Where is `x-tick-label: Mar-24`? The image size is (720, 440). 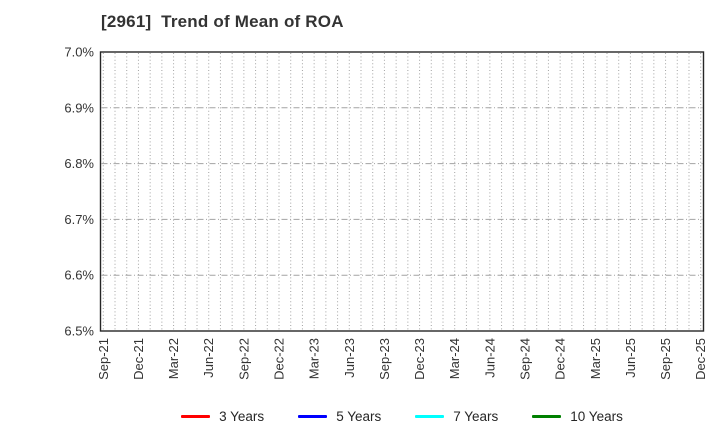 x-tick-label: Mar-24 is located at coordinates (454, 358).